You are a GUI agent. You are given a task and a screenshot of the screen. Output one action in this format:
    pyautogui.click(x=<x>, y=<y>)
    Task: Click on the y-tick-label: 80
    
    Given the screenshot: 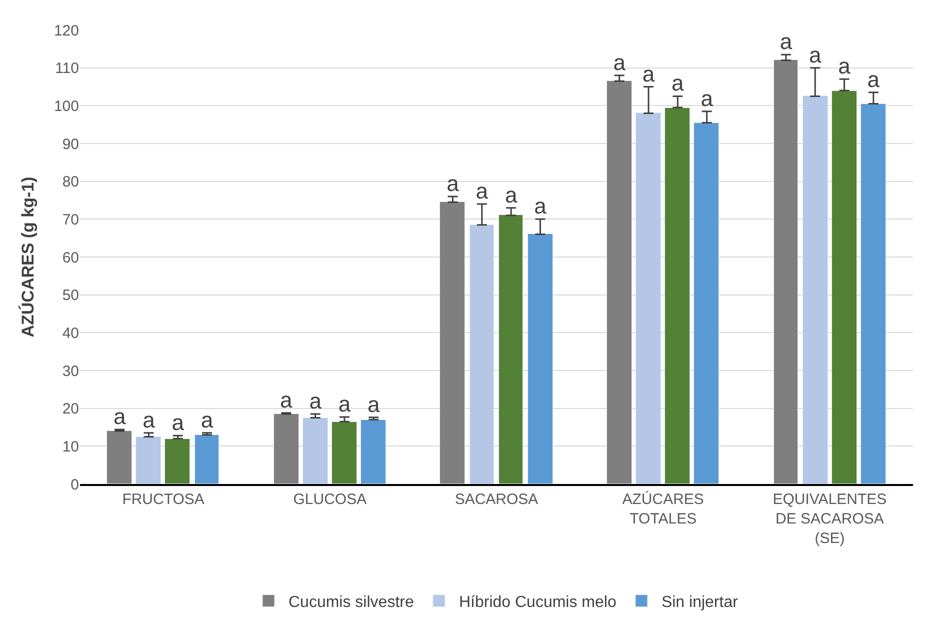 What is the action you would take?
    pyautogui.click(x=70, y=182)
    